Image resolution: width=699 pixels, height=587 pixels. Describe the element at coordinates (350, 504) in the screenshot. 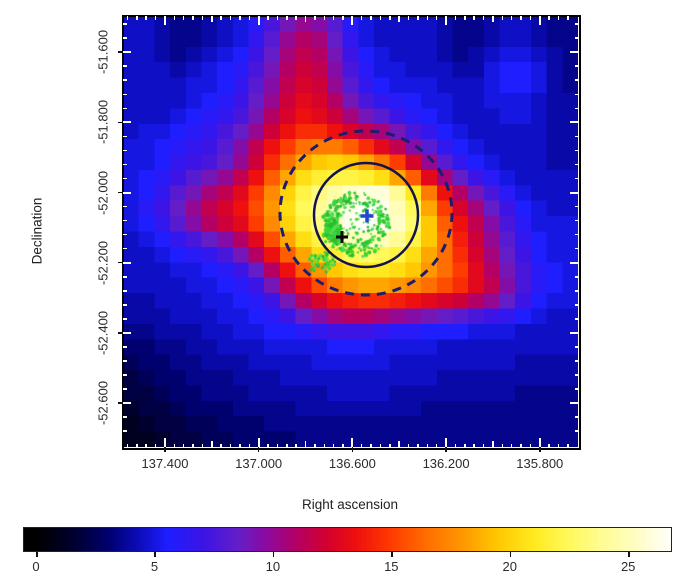

I see `x-axis-title: Right ascension` at that location.